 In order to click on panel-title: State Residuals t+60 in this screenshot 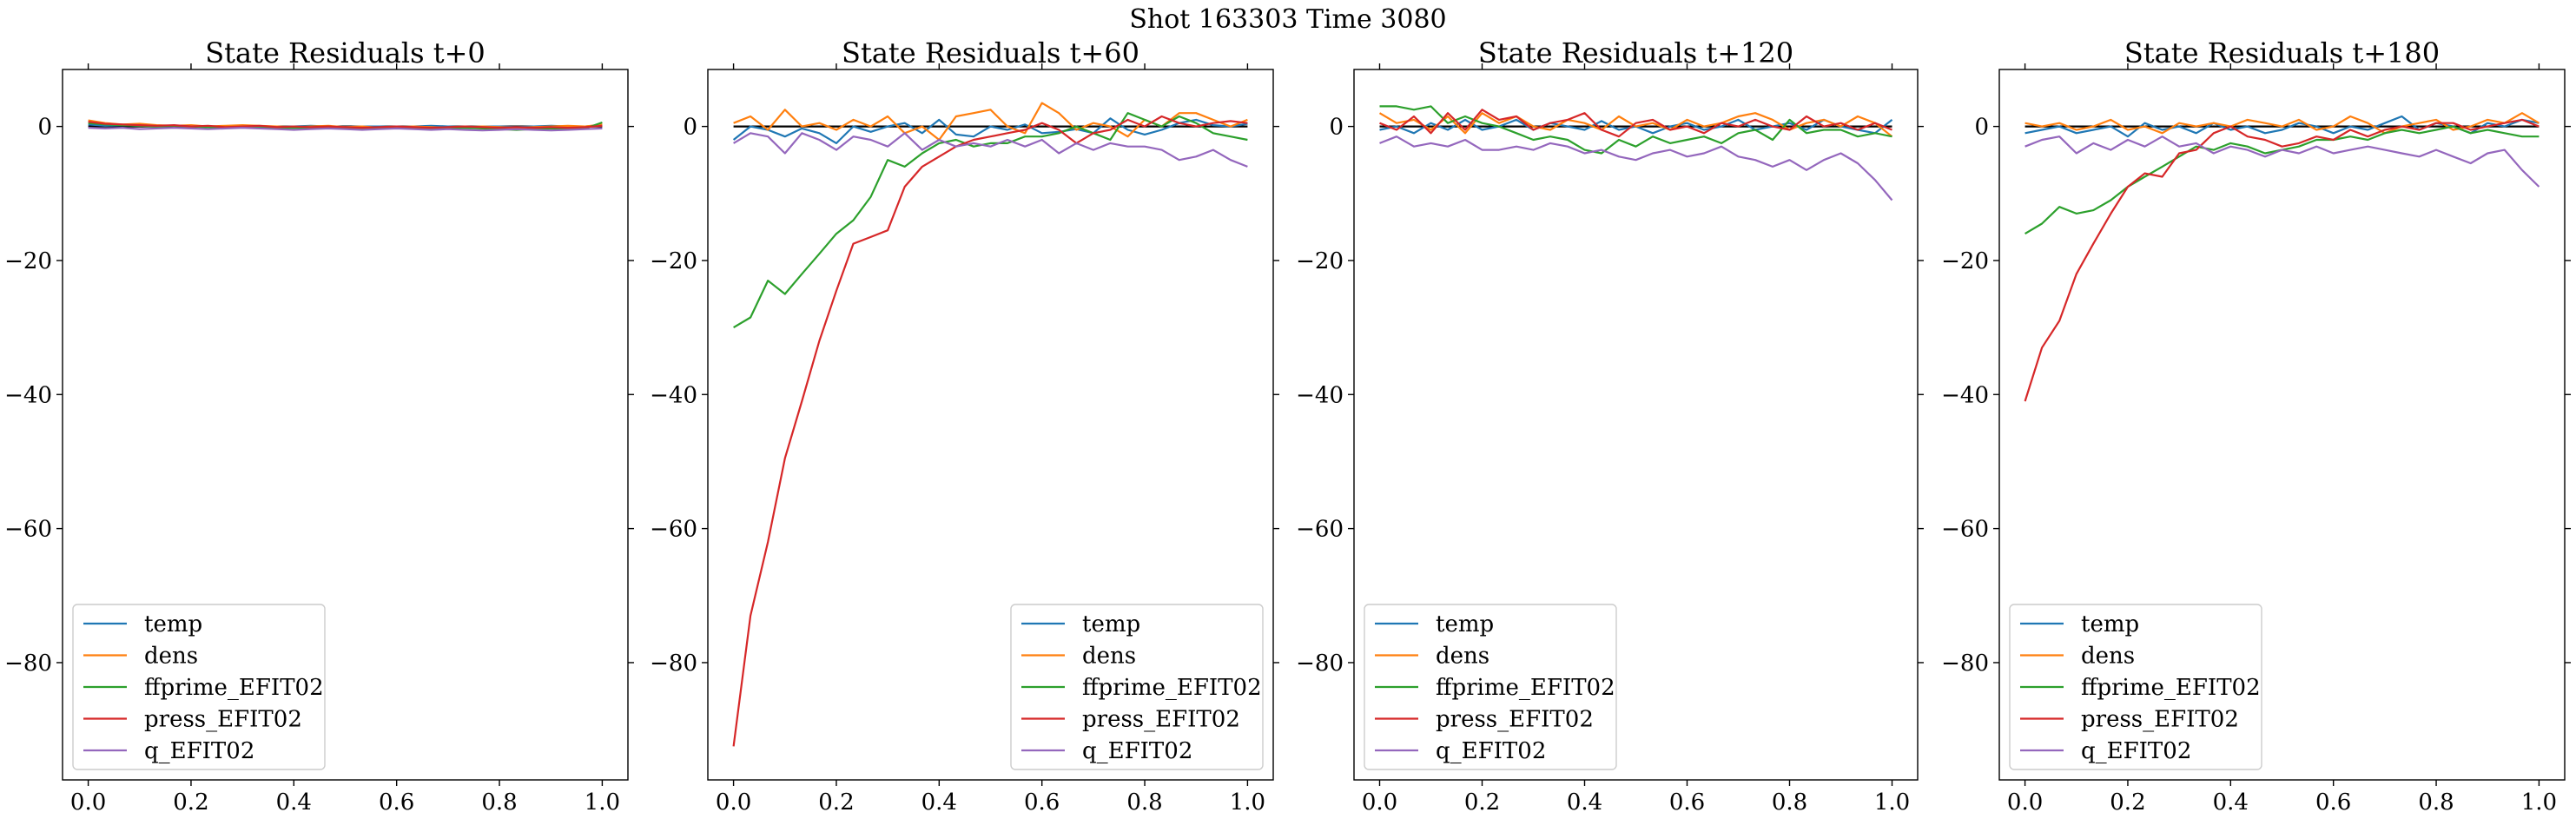, I will do `click(990, 52)`.